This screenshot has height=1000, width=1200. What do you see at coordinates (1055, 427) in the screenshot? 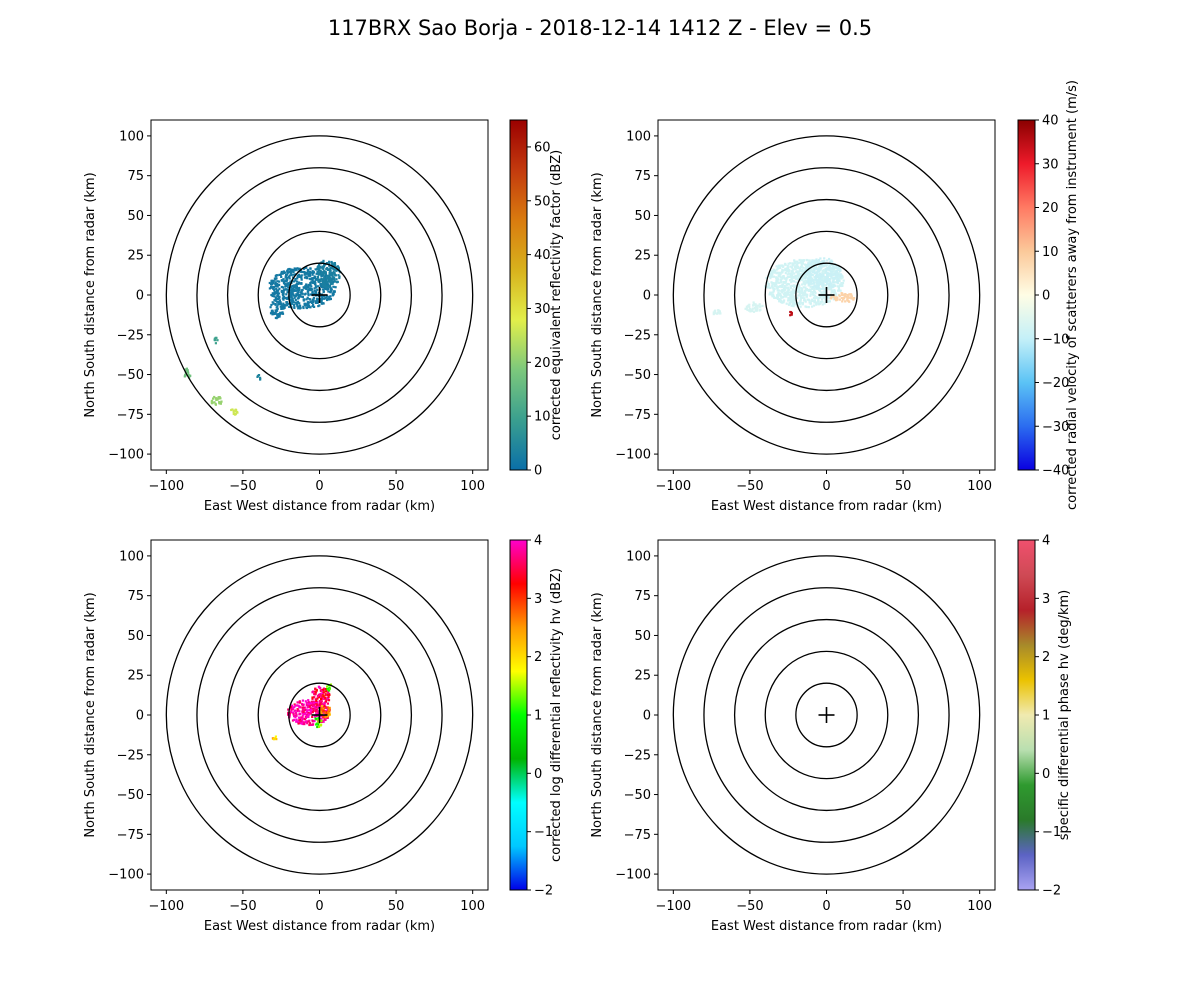
I see `colorbar-tick-label: −30` at bounding box center [1055, 427].